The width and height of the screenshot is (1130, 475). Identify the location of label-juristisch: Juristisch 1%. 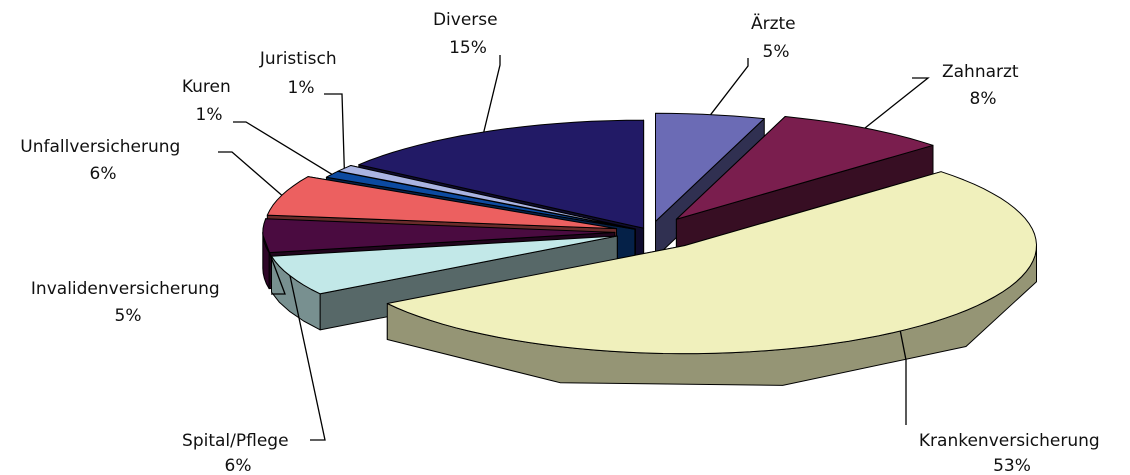
(300, 73).